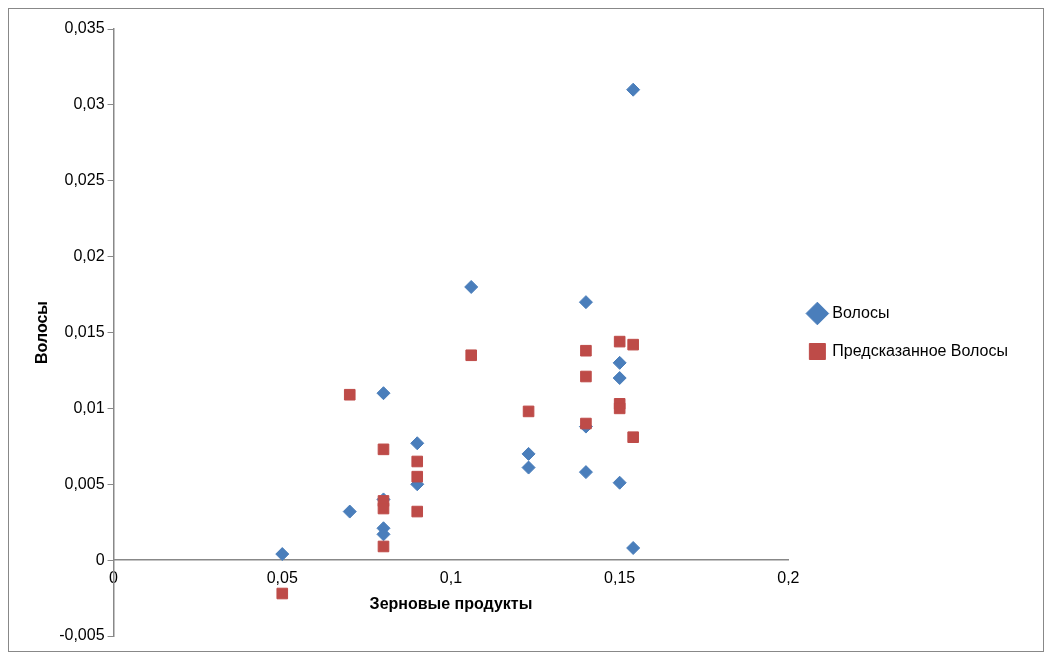  I want to click on y-tick-label: 0,035, so click(84, 28).